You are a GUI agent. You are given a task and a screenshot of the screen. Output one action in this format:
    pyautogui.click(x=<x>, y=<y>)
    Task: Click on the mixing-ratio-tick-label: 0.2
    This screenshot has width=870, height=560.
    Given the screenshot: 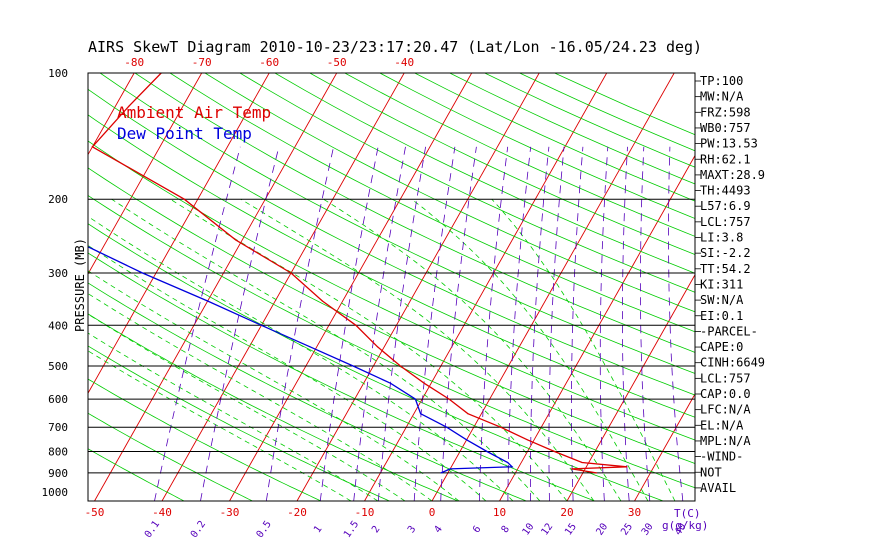 What is the action you would take?
    pyautogui.click(x=198, y=529)
    